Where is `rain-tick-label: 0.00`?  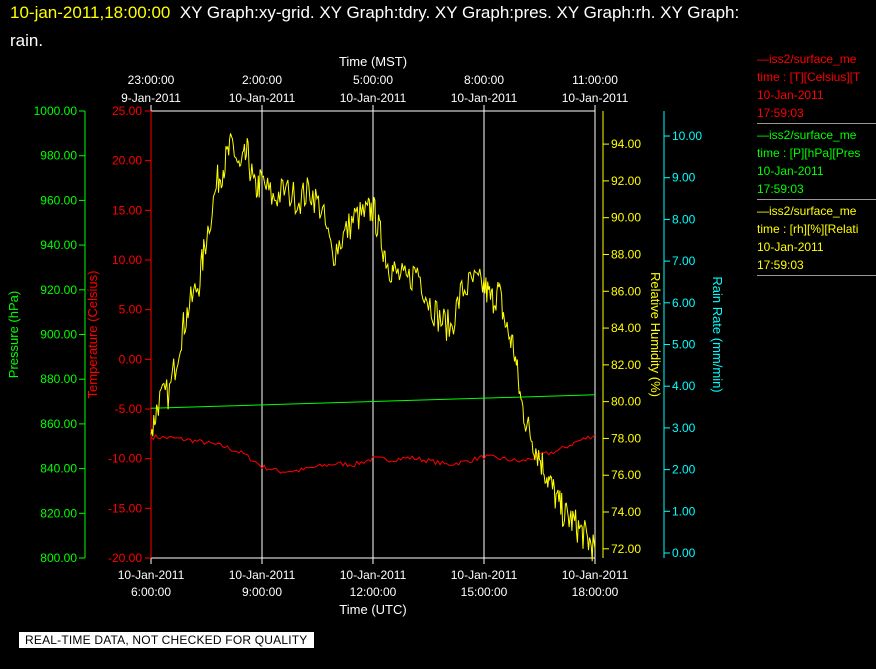
rain-tick-label: 0.00 is located at coordinates (684, 553).